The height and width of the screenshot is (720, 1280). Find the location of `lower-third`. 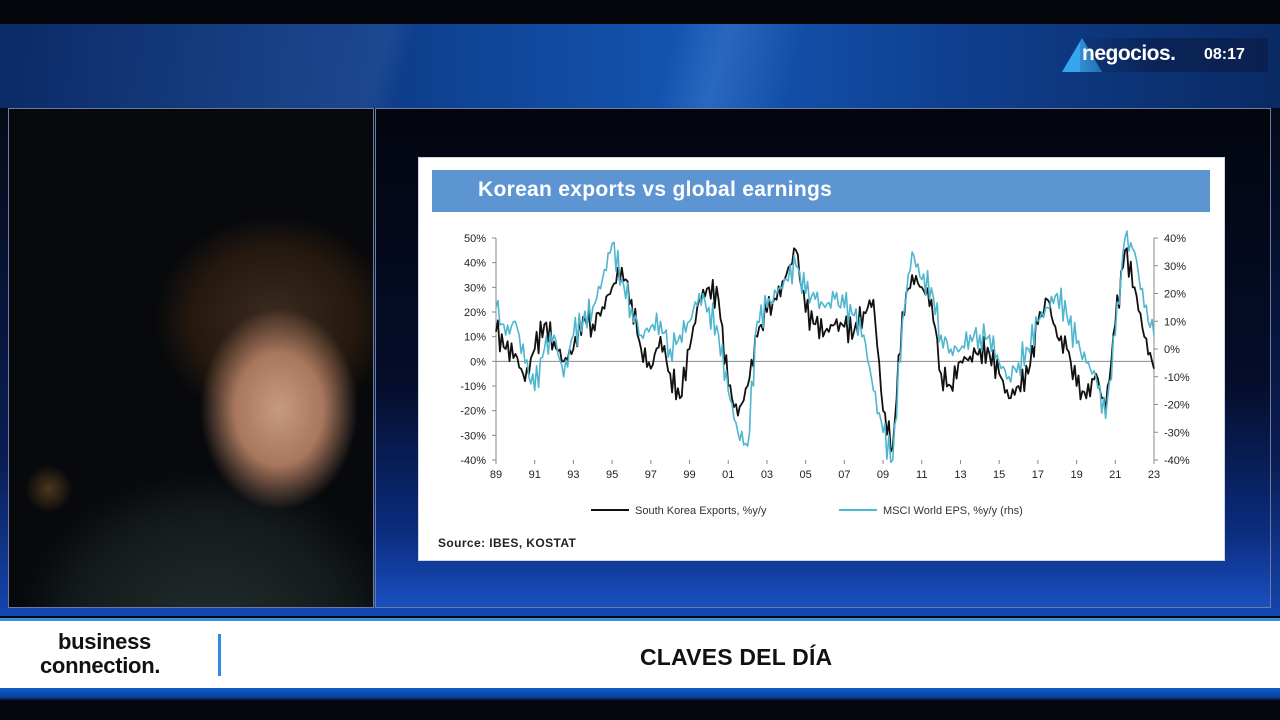

lower-third is located at coordinates (640, 654).